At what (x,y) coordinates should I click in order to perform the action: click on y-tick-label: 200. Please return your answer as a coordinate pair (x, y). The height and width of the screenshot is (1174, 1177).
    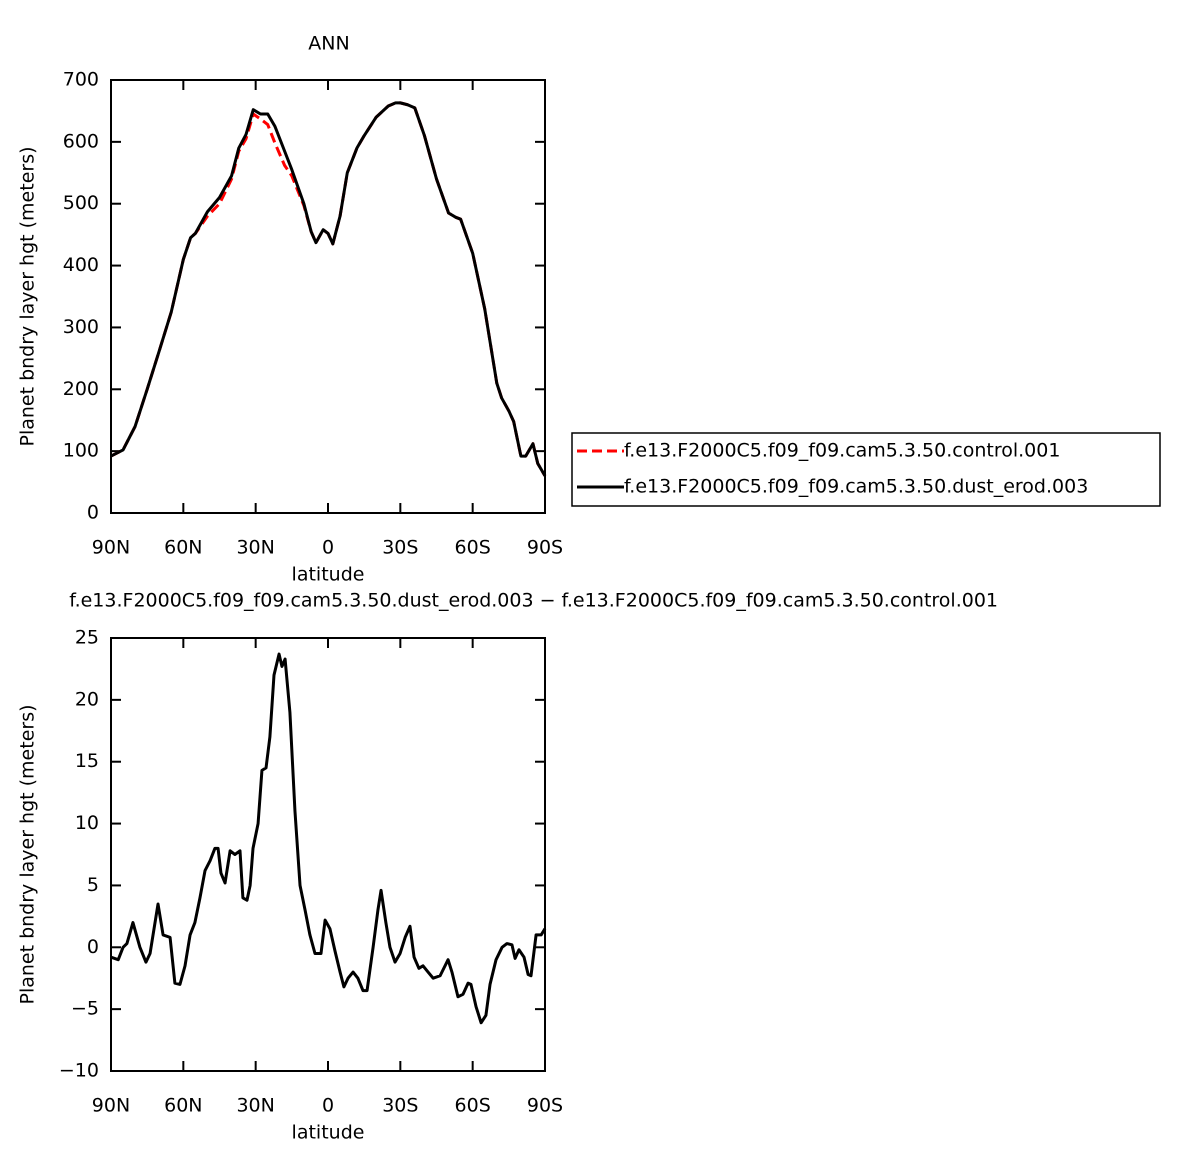
    Looking at the image, I should click on (81, 389).